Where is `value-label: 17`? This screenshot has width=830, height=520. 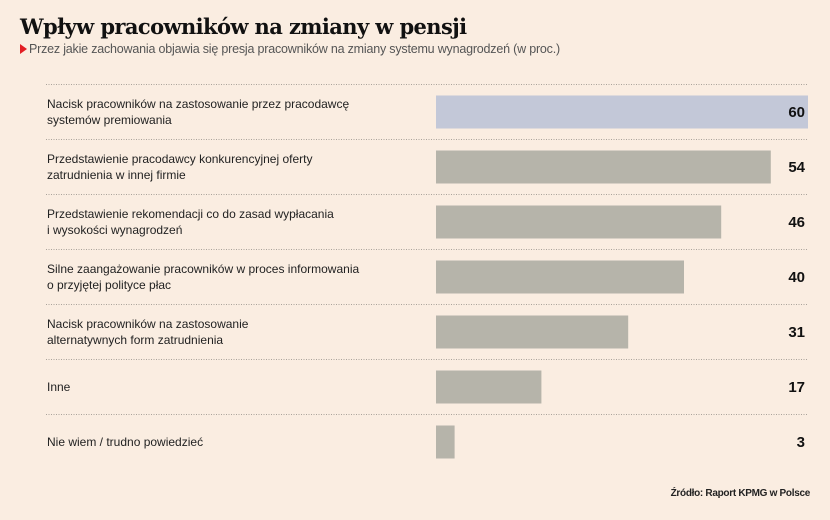 value-label: 17 is located at coordinates (796, 387).